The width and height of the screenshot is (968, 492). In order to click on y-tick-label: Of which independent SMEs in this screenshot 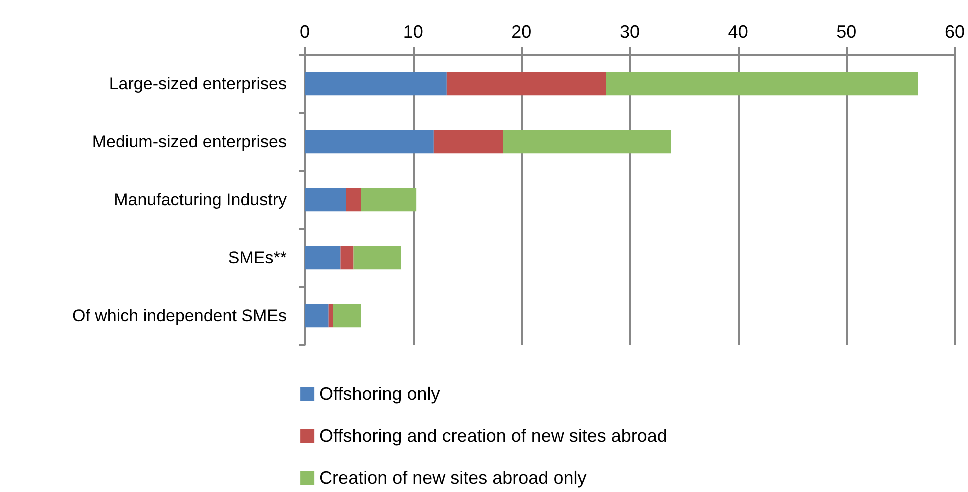, I will do `click(179, 316)`.